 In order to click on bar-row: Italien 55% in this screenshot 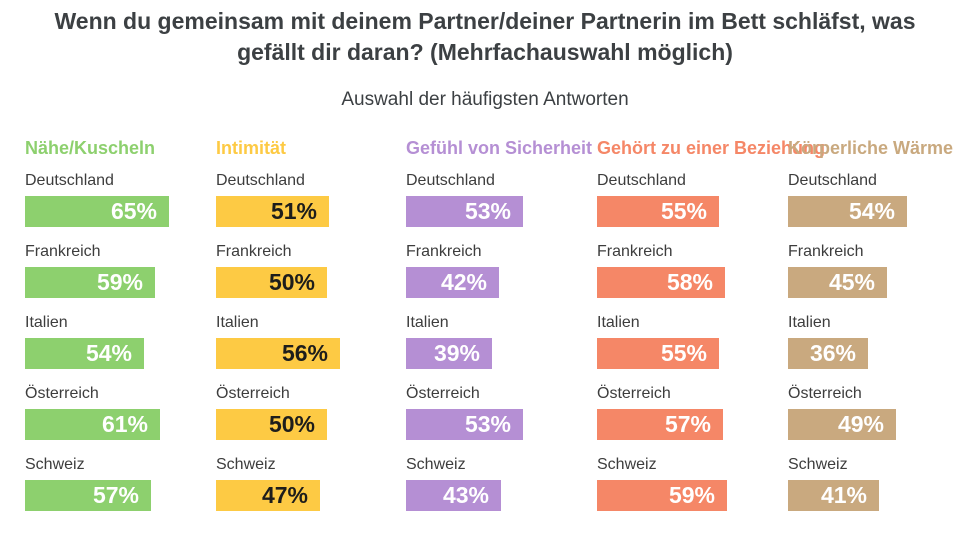, I will do `click(692, 341)`.